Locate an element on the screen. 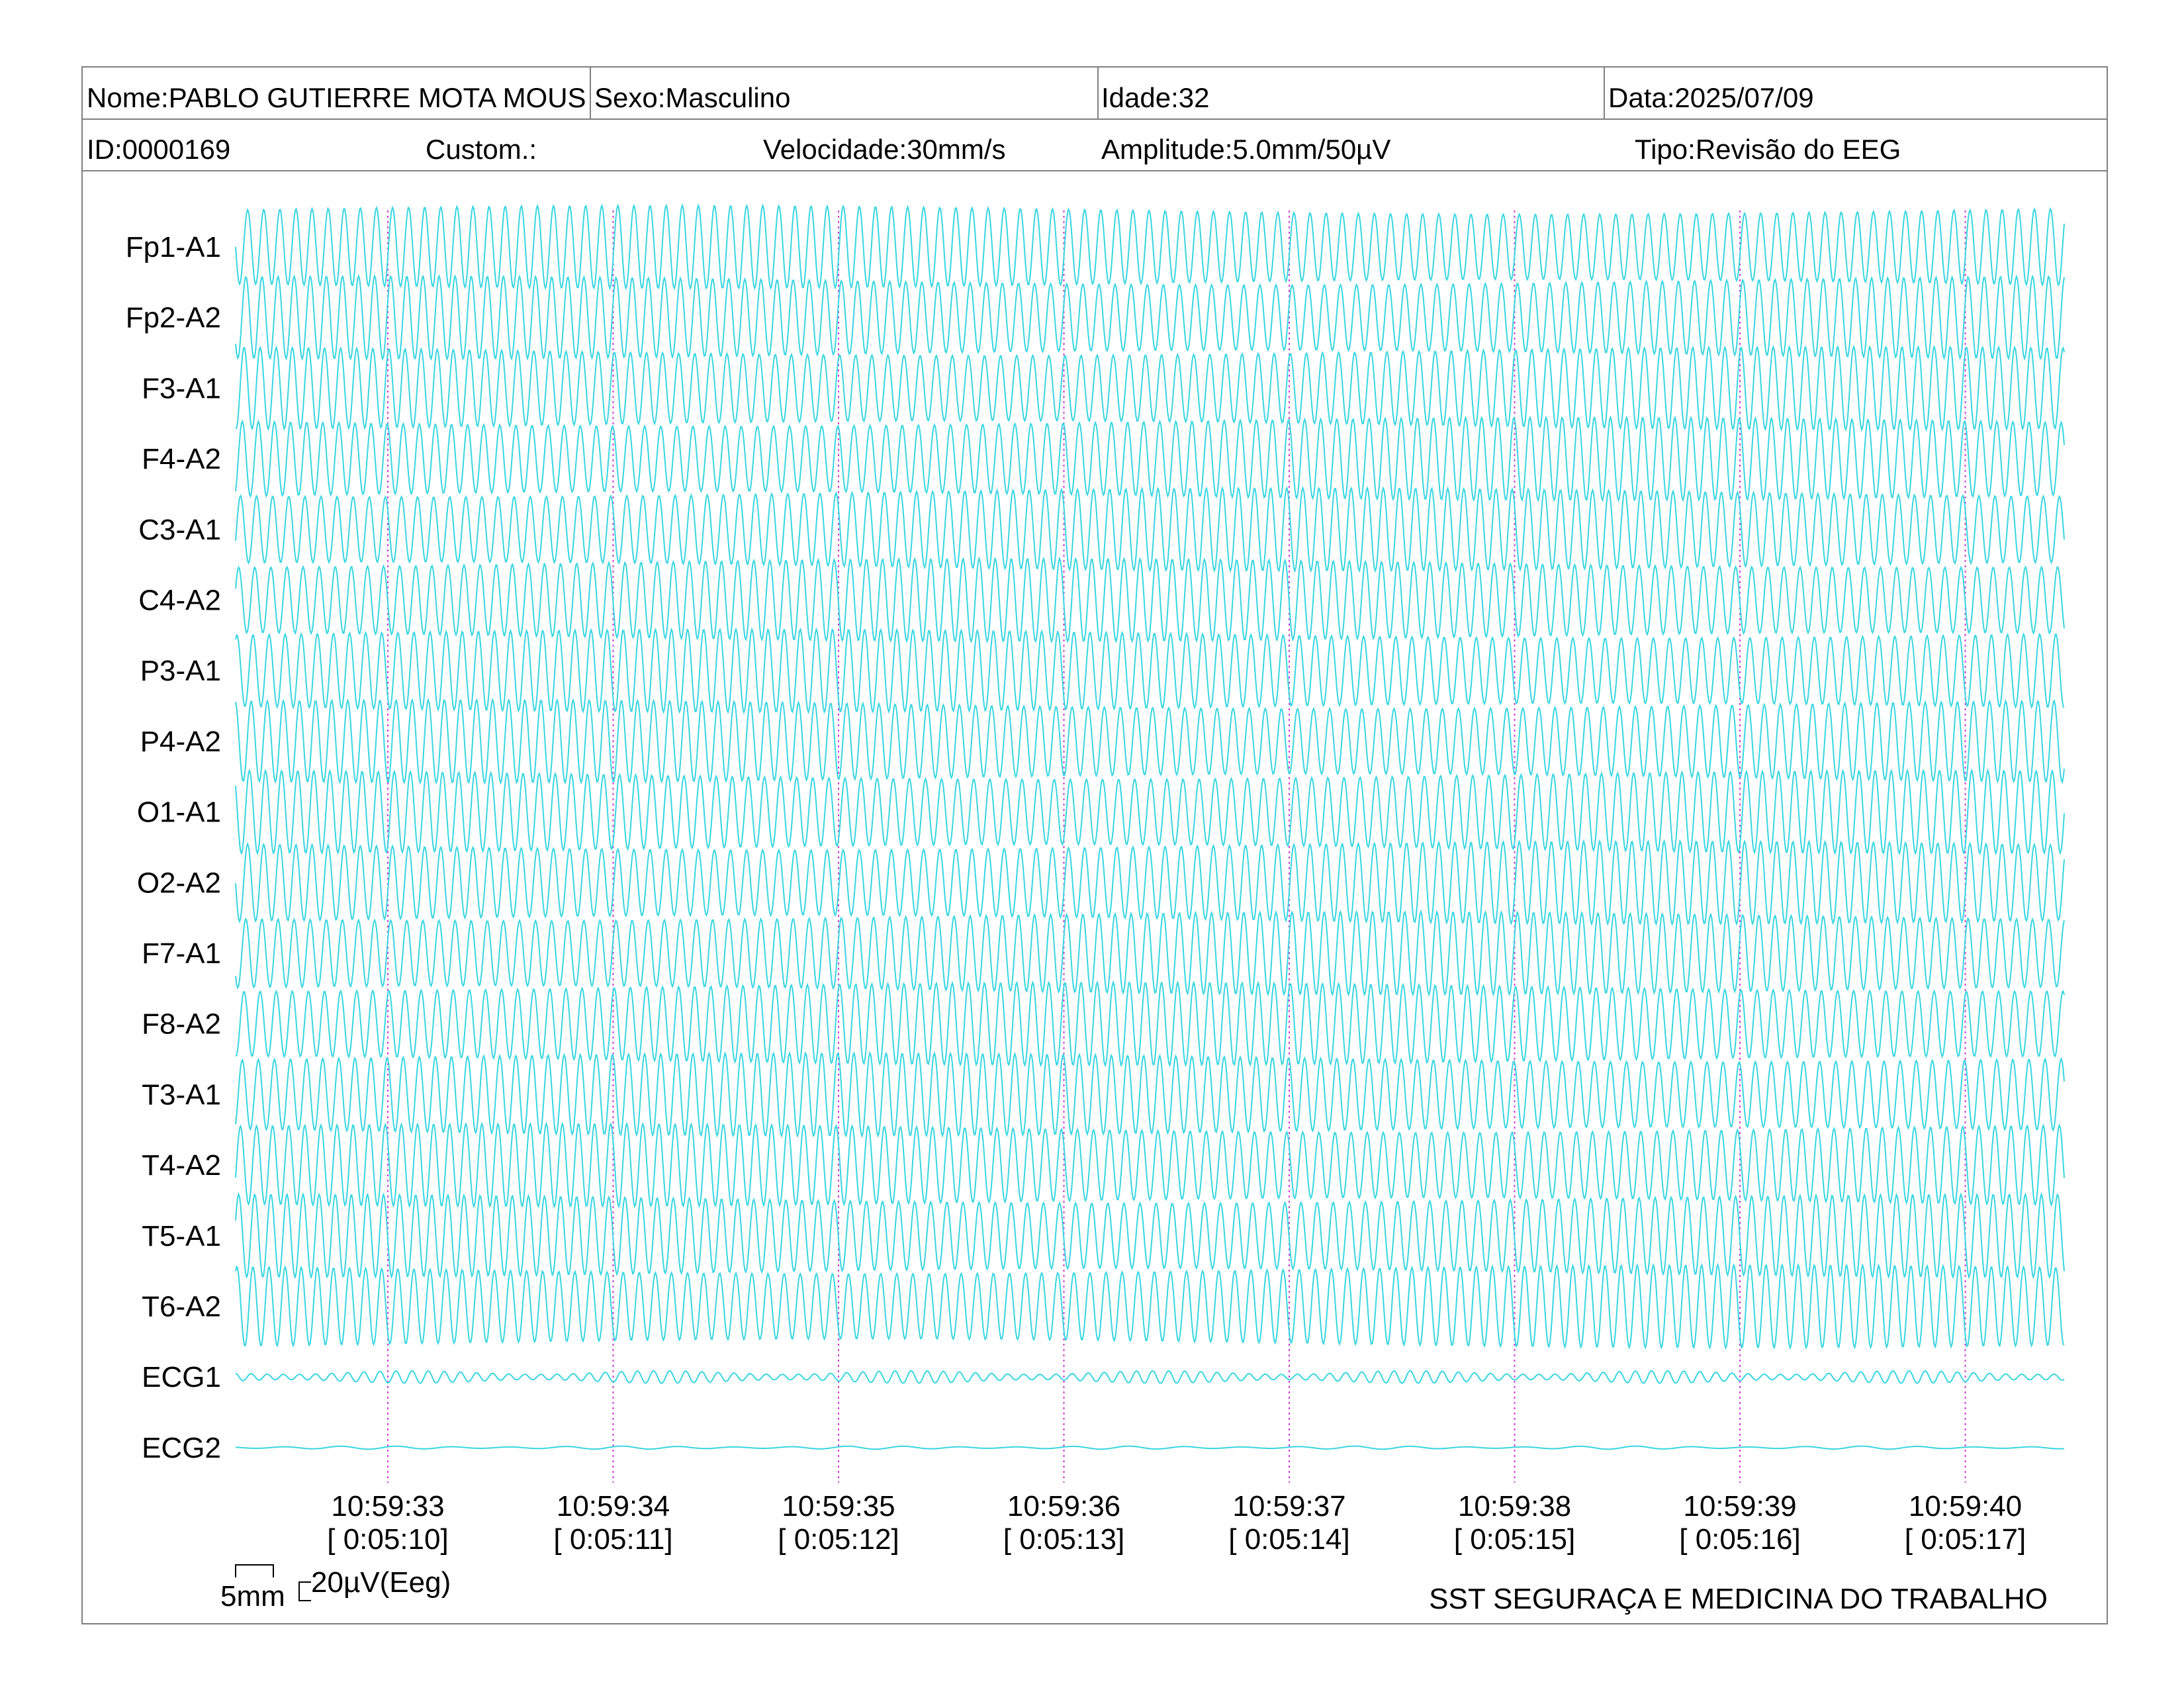 The image size is (2184, 1688). time-clock-label: 10:59:35 is located at coordinates (839, 1506).